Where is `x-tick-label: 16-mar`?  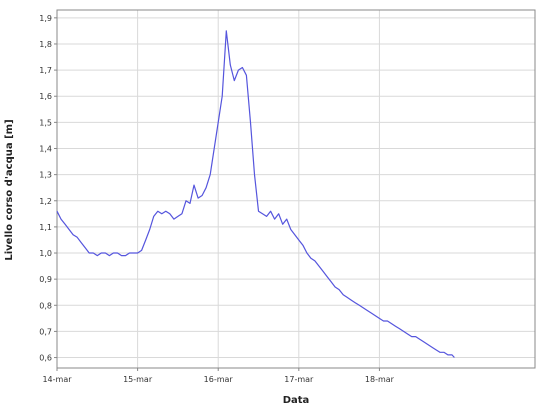 x-tick-label: 16-mar is located at coordinates (219, 379).